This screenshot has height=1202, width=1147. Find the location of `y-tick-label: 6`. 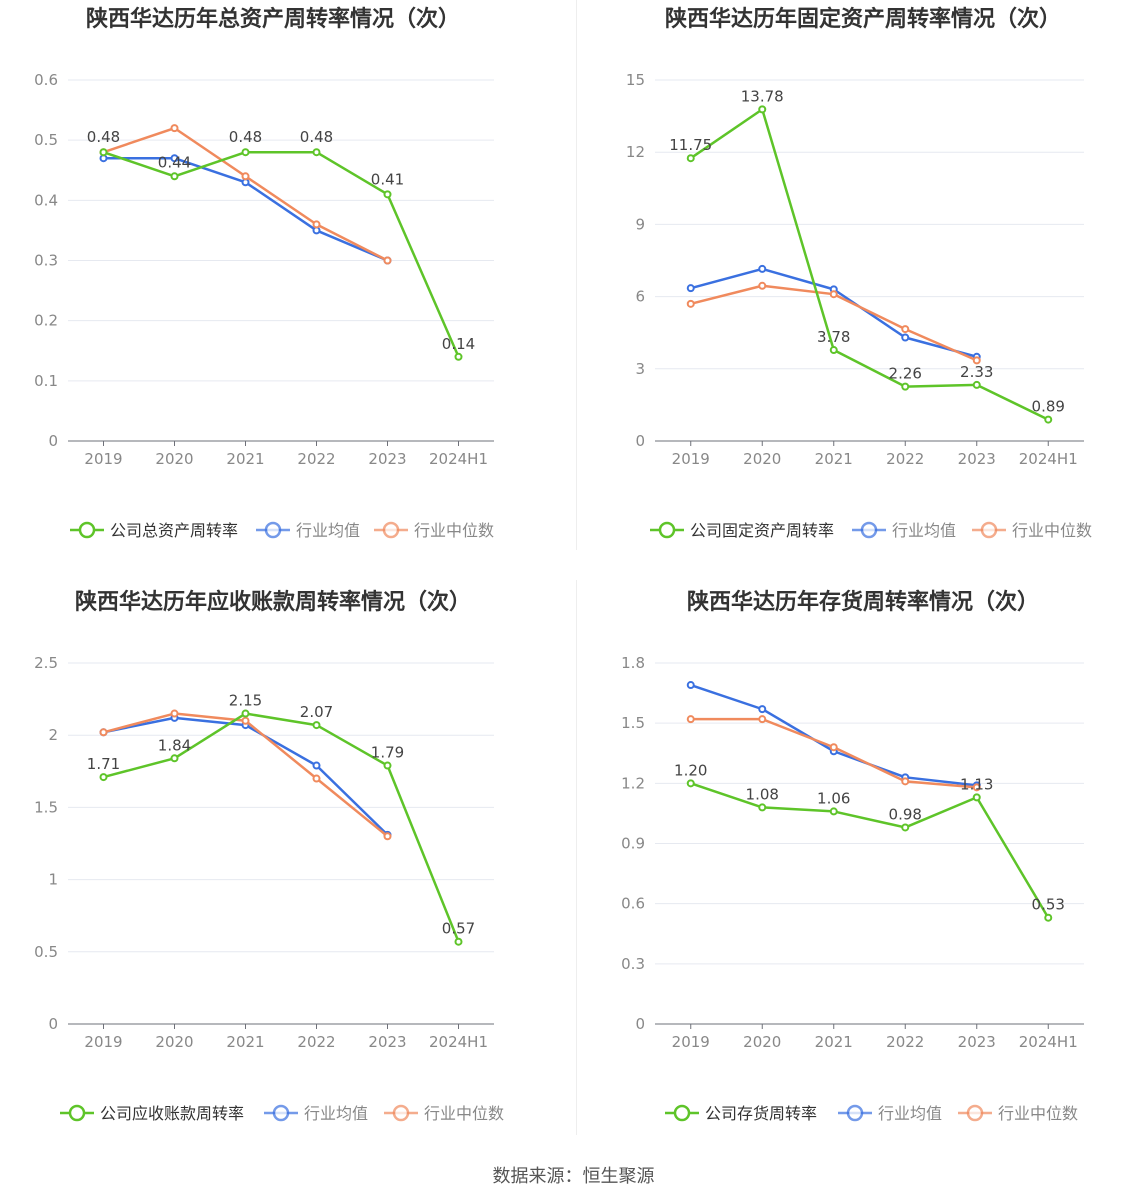

y-tick-label: 6 is located at coordinates (640, 297).